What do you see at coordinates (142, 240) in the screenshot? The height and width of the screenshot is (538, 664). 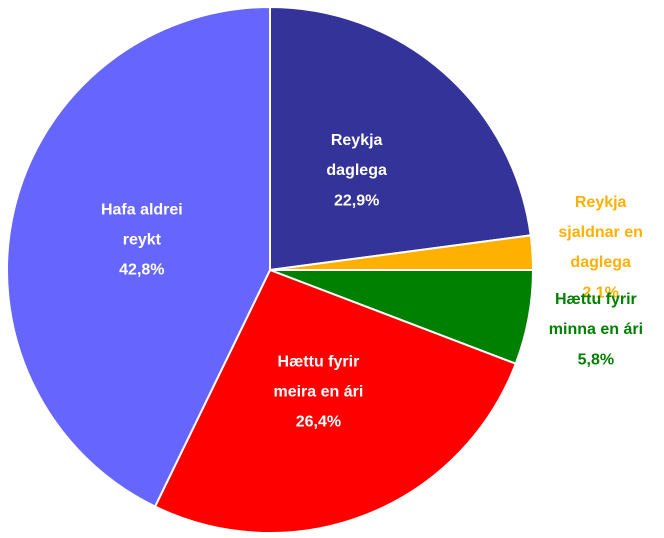 I see `label-line: reykt` at bounding box center [142, 240].